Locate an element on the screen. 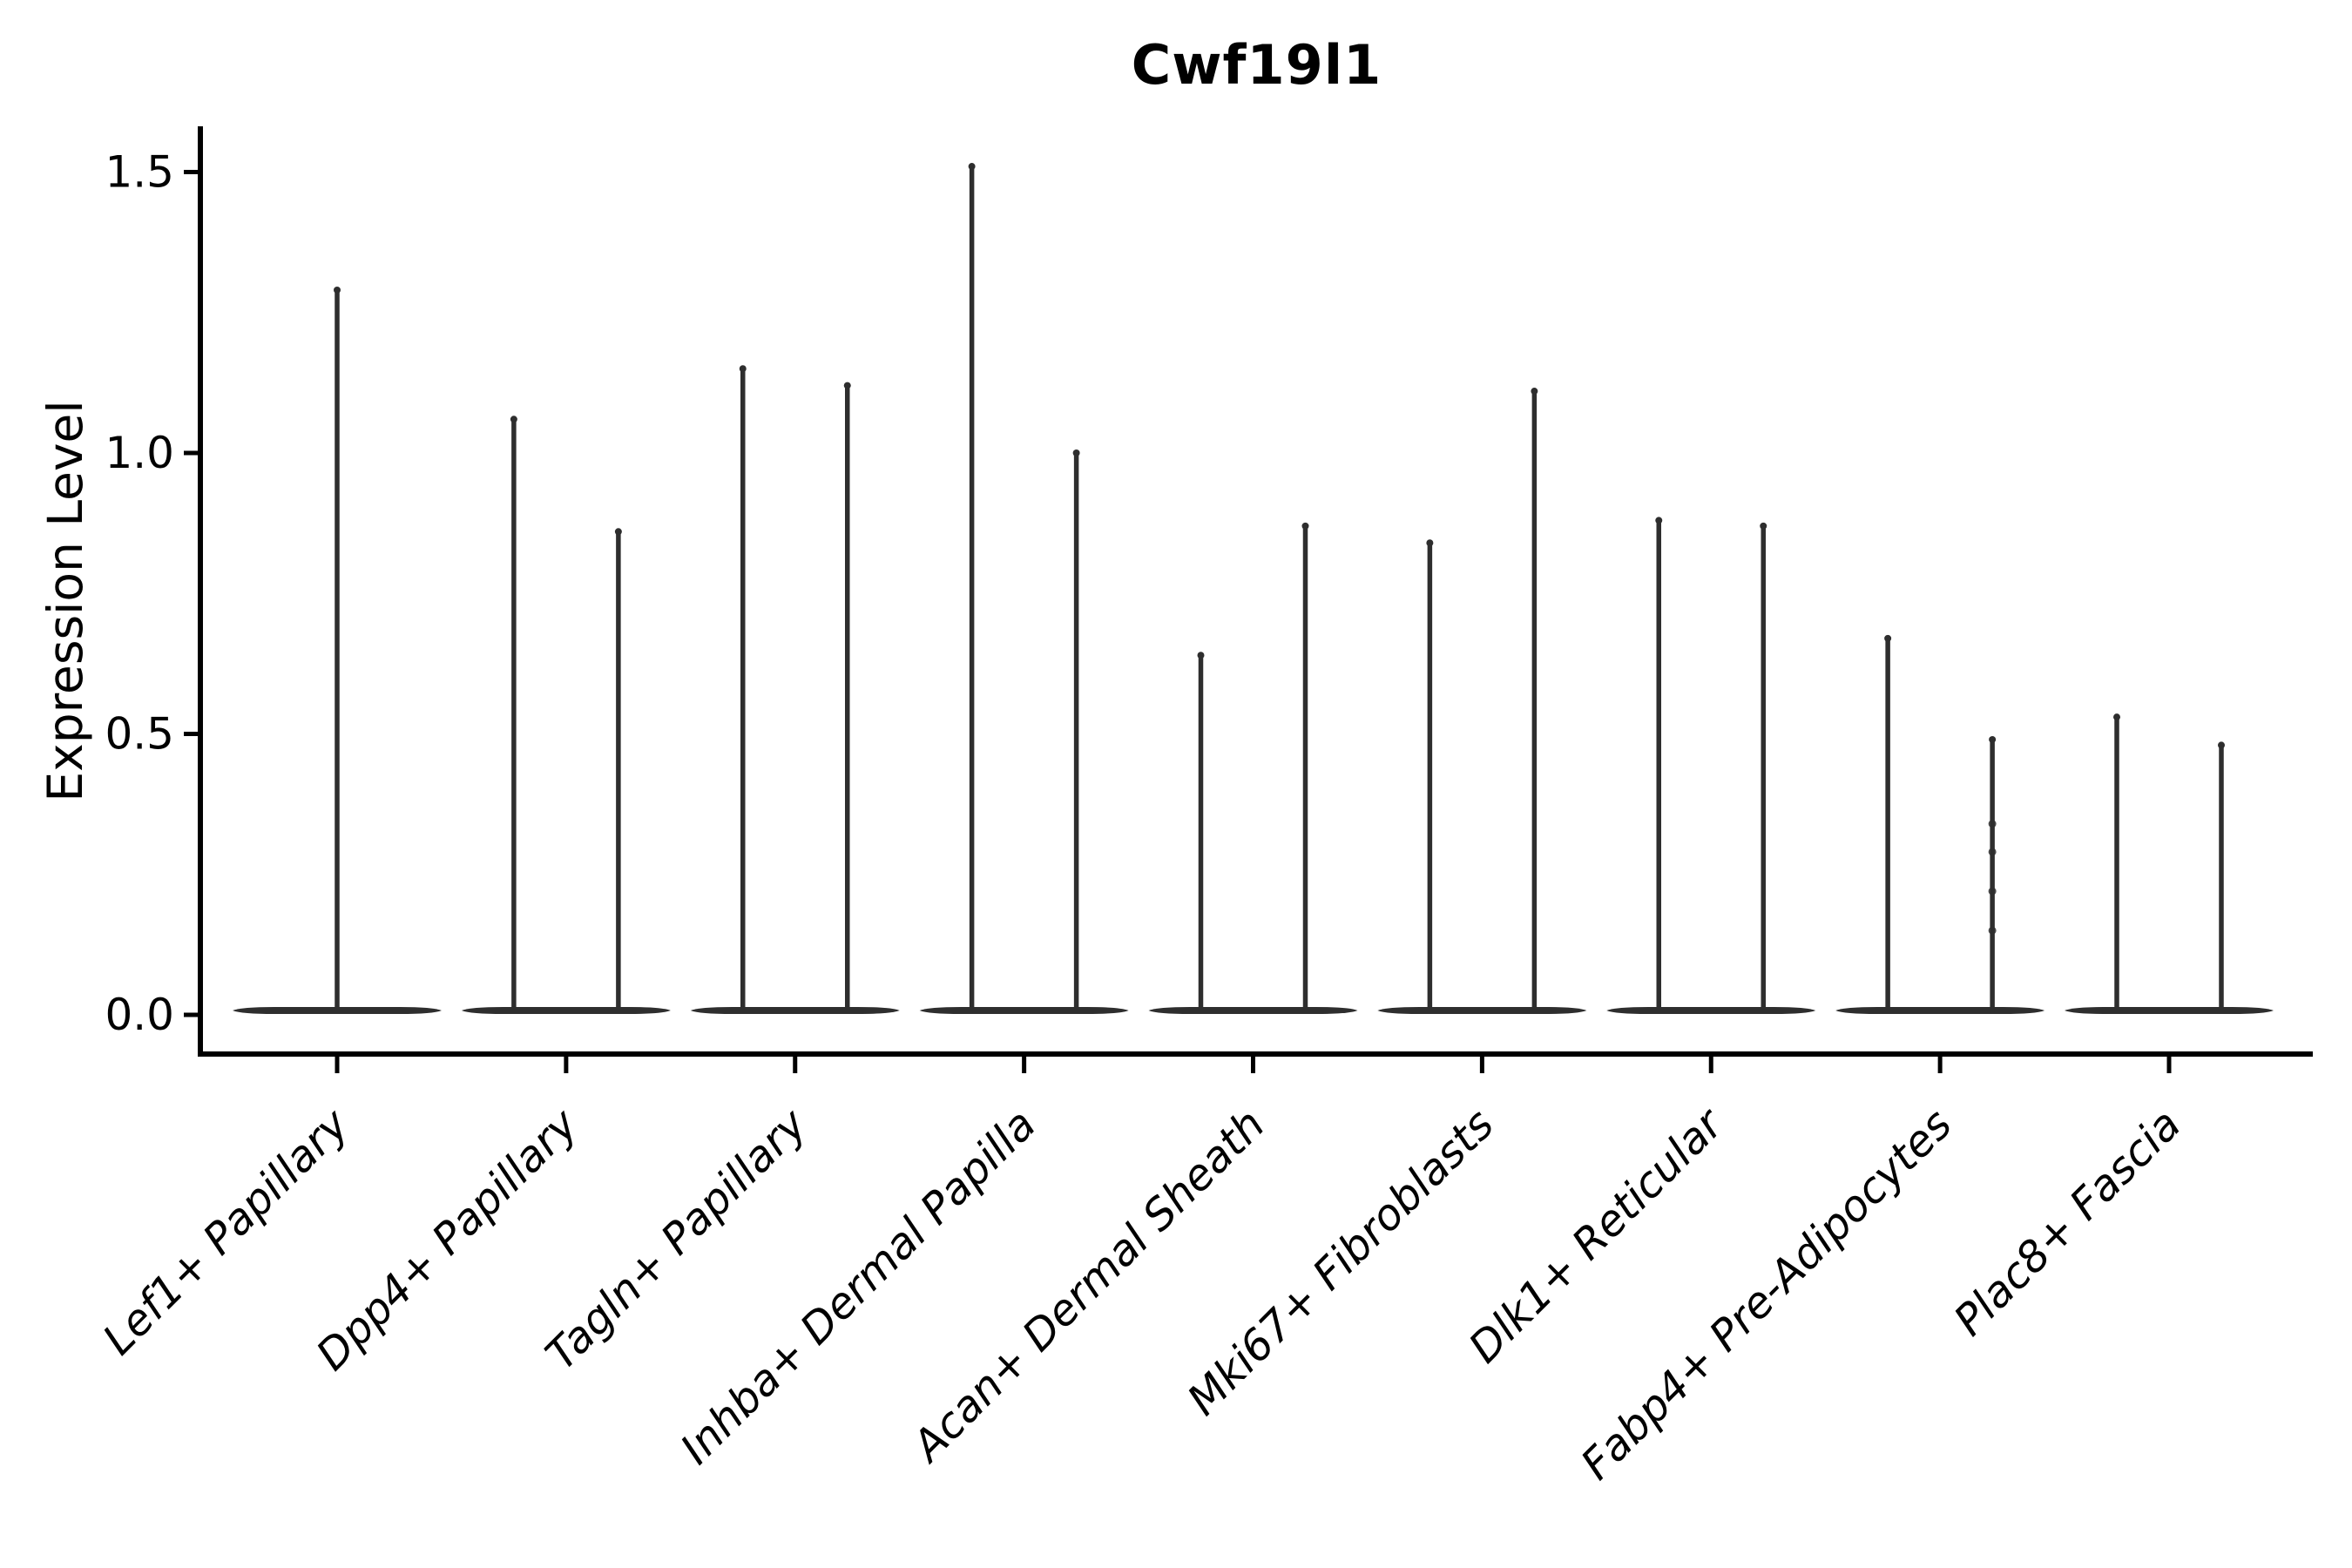  y-tick-label-2: 1.0 is located at coordinates (139, 453).